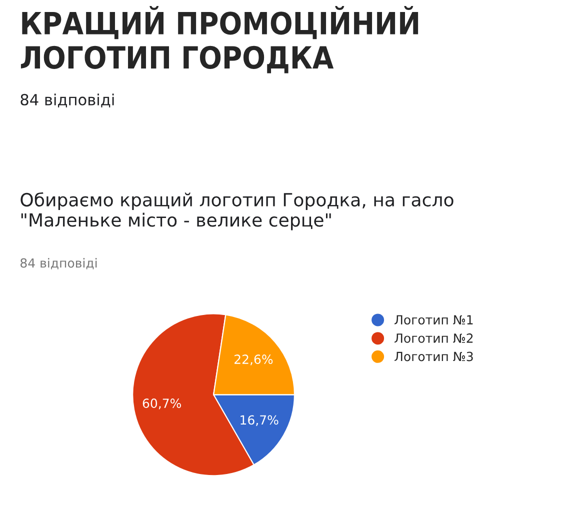 This screenshot has width=562, height=506. What do you see at coordinates (237, 211) in the screenshot?
I see `text: Обираємо кращий логотип Городка, на гасло "Маленьке місто - велике серце"` at bounding box center [237, 211].